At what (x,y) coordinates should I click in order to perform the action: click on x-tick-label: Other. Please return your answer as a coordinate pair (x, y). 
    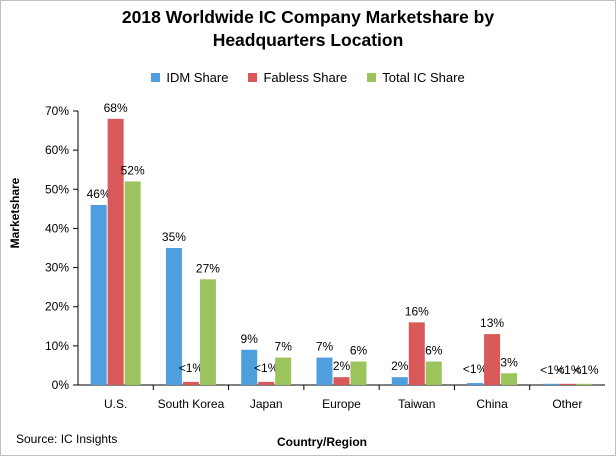
    Looking at the image, I should click on (567, 404).